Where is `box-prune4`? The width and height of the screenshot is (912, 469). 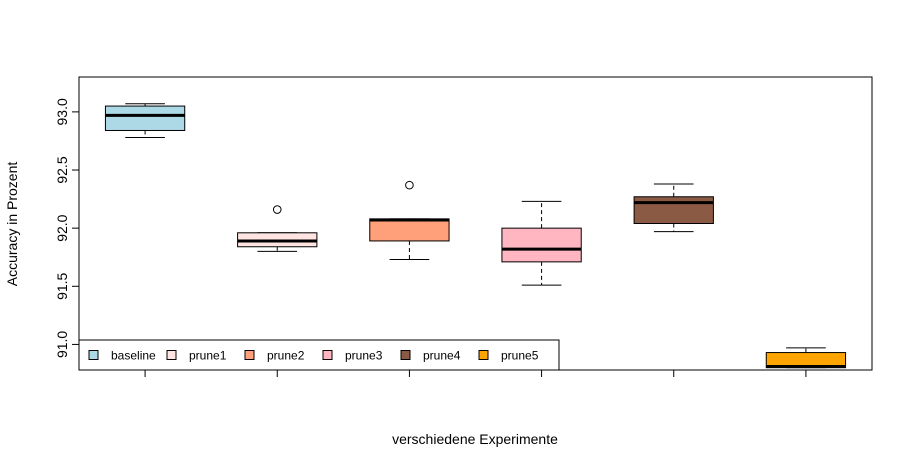 box-prune4 is located at coordinates (673, 208).